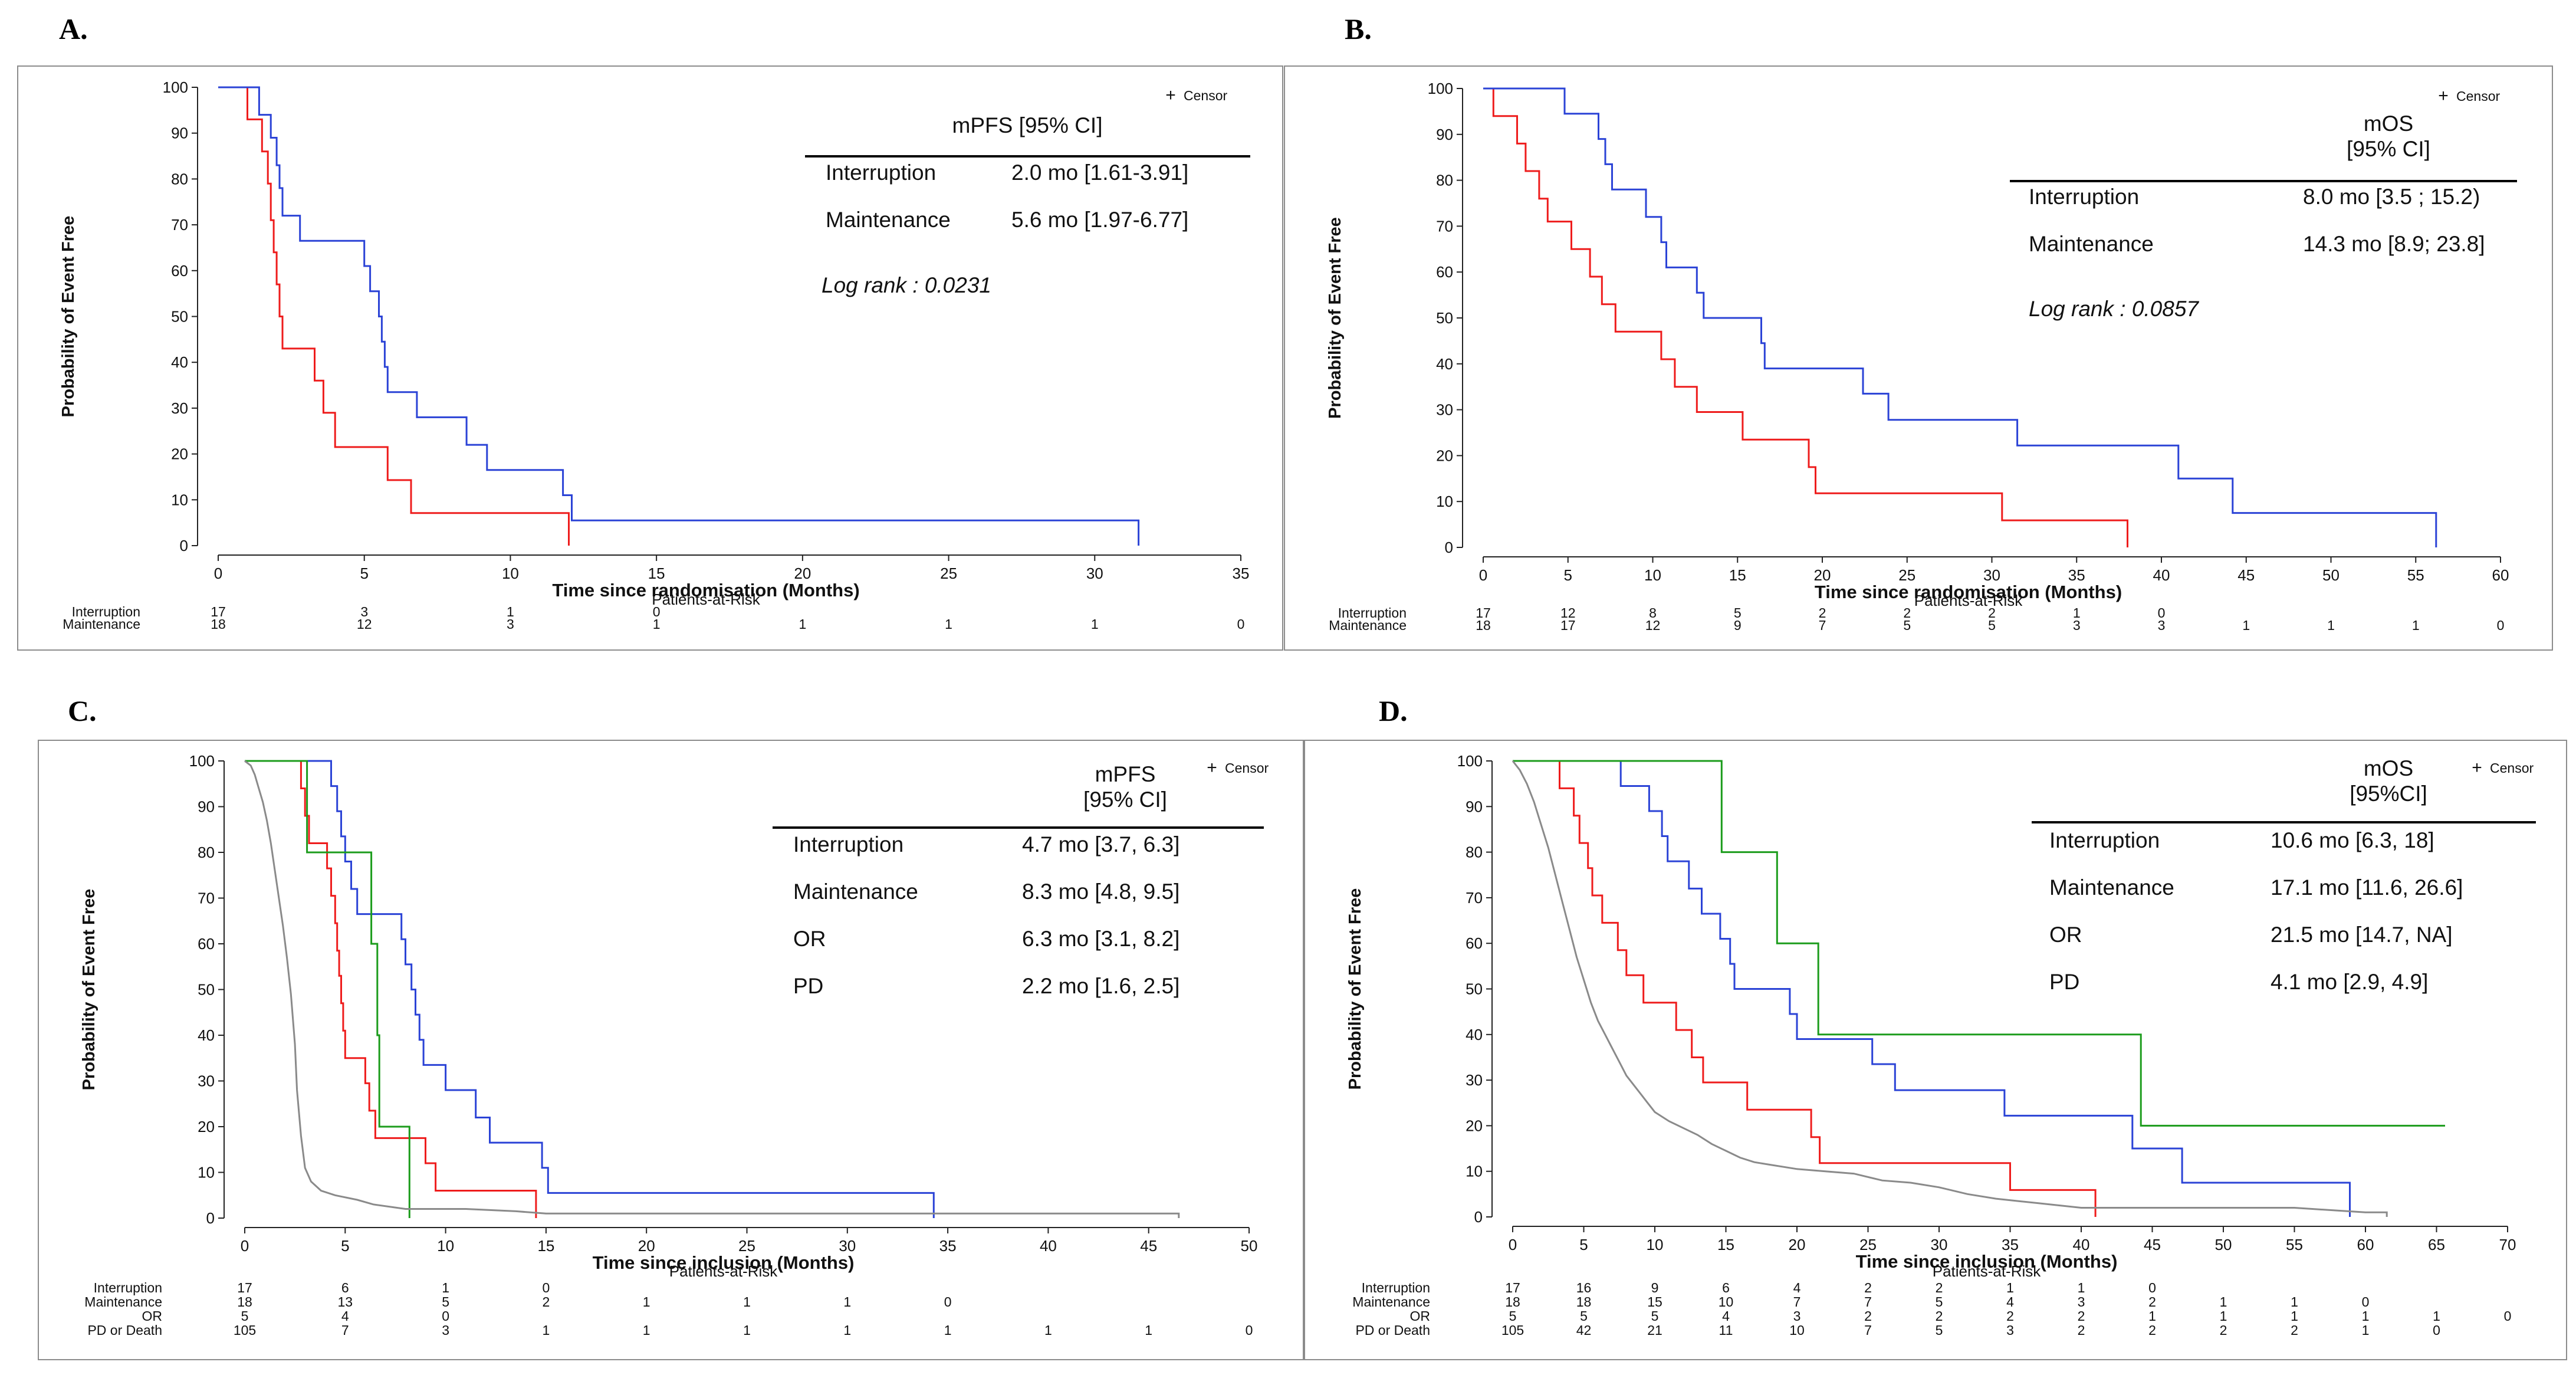 The height and width of the screenshot is (1375, 2576). What do you see at coordinates (1100, 892) in the screenshot?
I see `median-value-maintenance: 8.3 mo [4.8, 9.5]` at bounding box center [1100, 892].